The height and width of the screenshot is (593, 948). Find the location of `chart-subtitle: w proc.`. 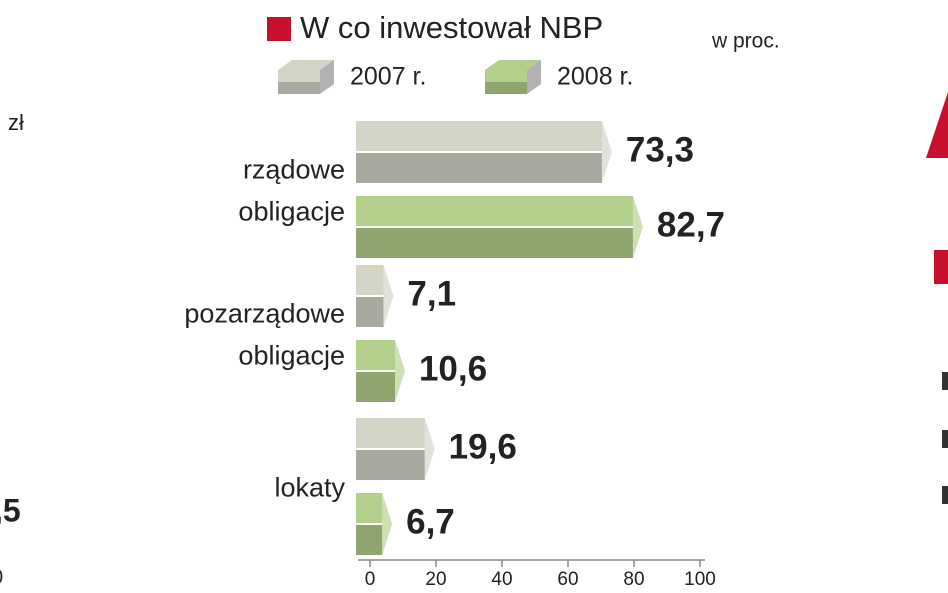

chart-subtitle: w proc. is located at coordinates (745, 41).